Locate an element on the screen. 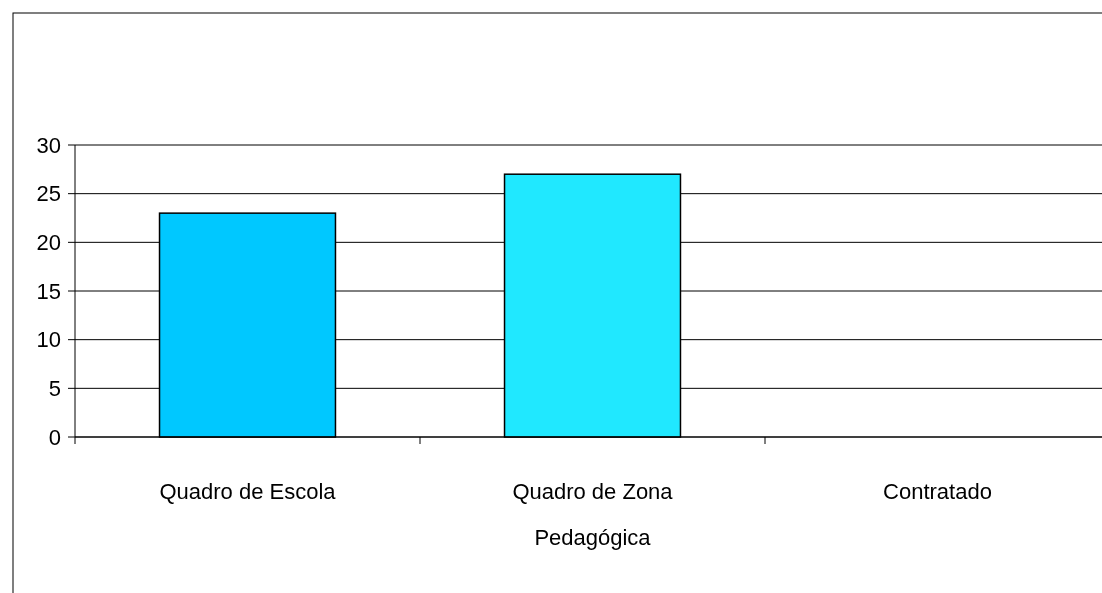 The width and height of the screenshot is (1102, 593). x-tick-label: Contratado is located at coordinates (937, 491).